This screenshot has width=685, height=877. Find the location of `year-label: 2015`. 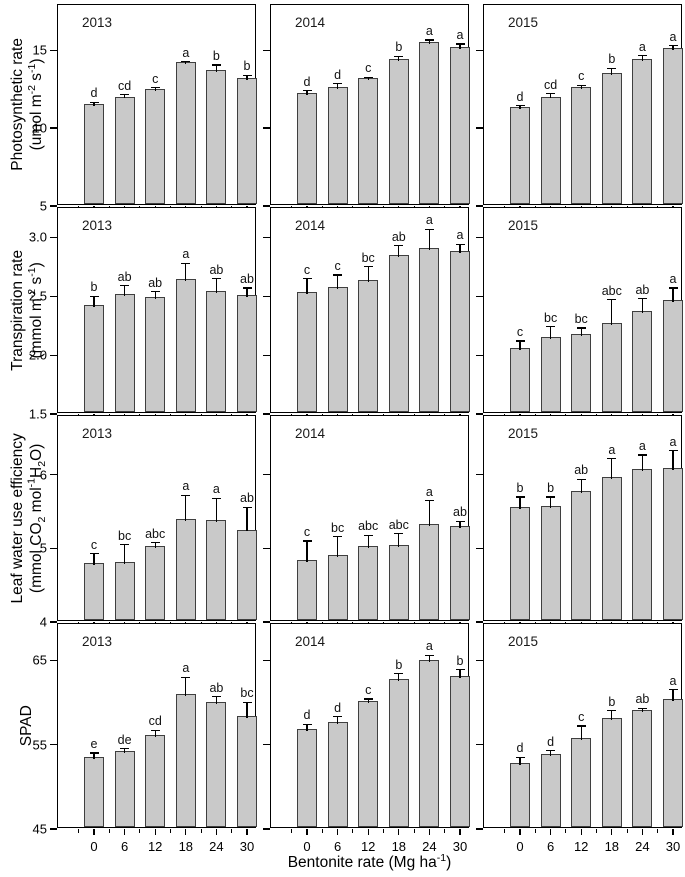

year-label: 2015 is located at coordinates (523, 641).